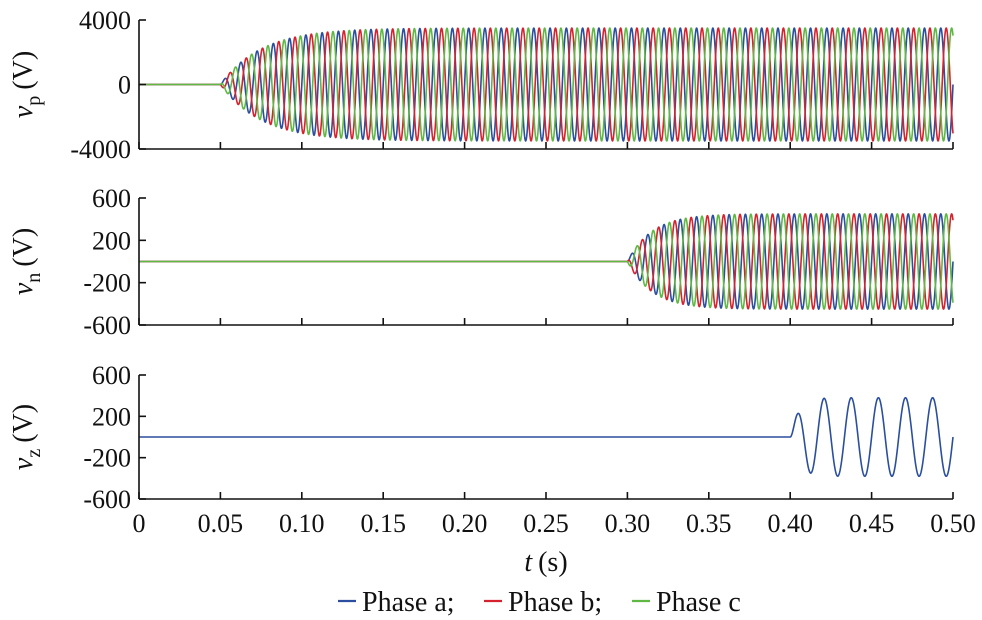  What do you see at coordinates (546, 261) in the screenshot?
I see `series-line-vn-phase-c` at bounding box center [546, 261].